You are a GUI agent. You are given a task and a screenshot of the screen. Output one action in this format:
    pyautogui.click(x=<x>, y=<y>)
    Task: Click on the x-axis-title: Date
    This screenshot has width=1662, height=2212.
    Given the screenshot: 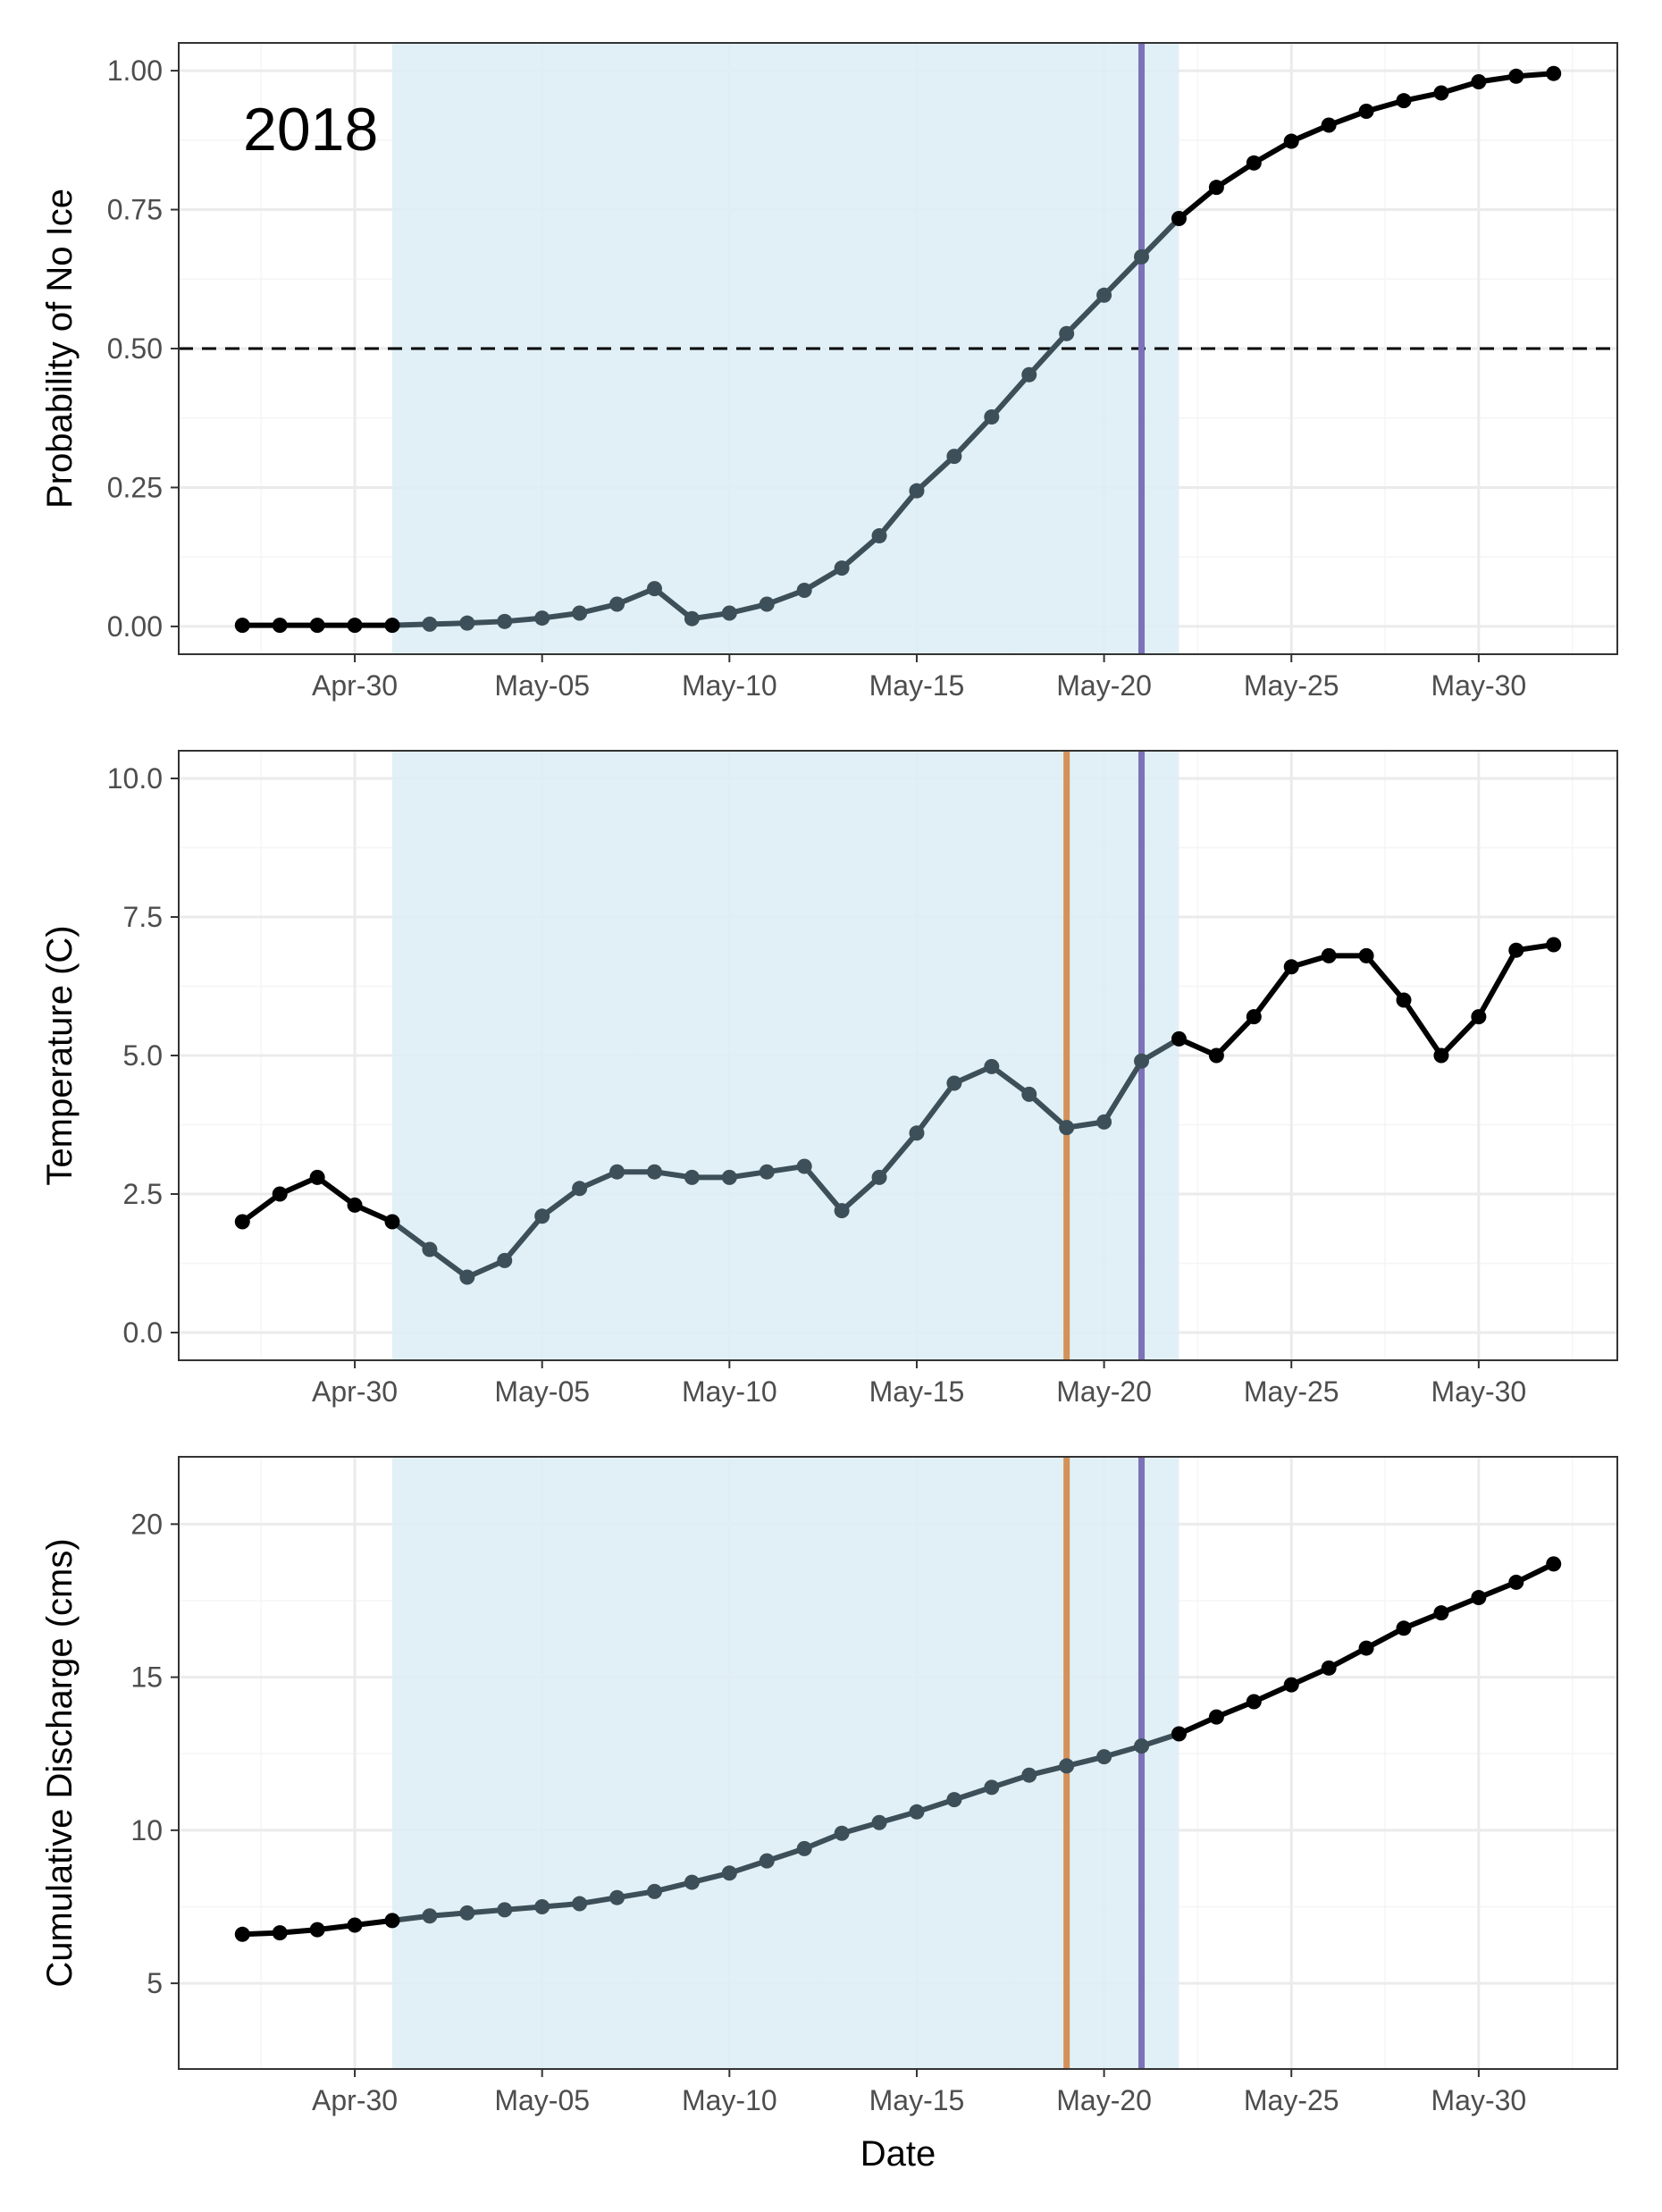 What is the action you would take?
    pyautogui.click(x=898, y=2154)
    